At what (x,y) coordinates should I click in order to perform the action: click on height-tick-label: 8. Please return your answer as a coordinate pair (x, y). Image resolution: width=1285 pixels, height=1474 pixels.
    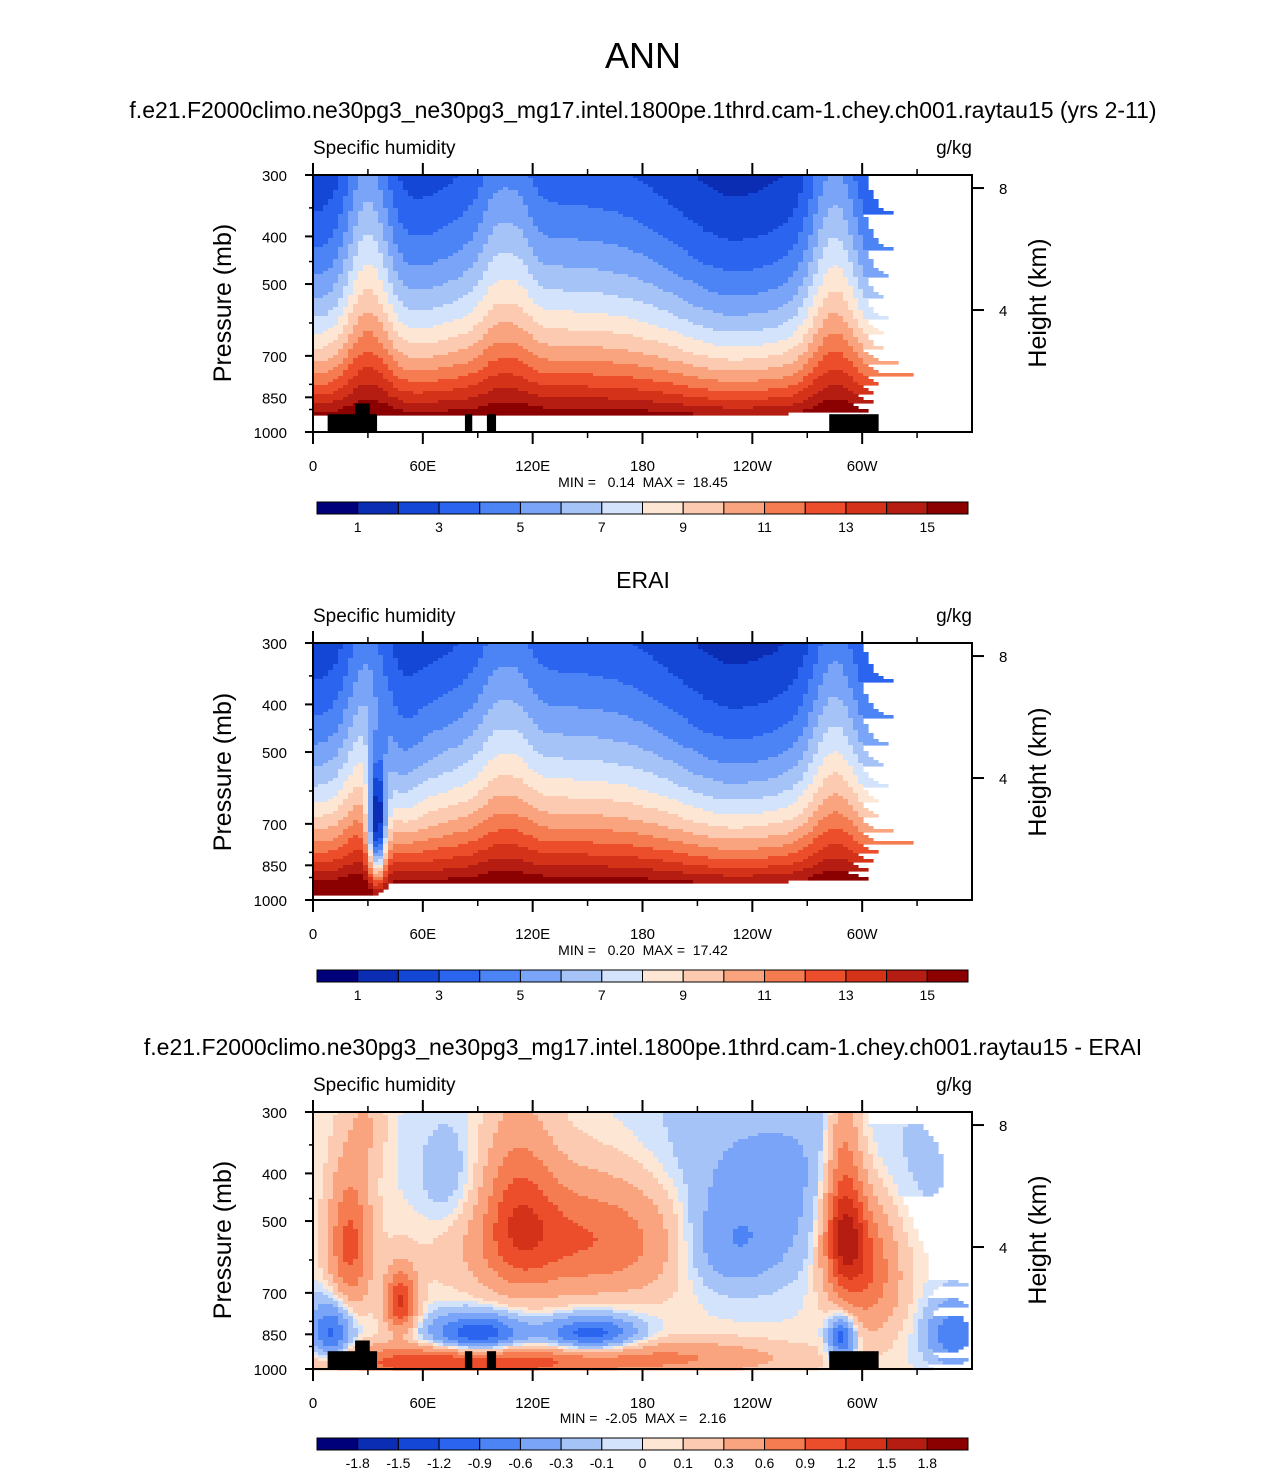
    Looking at the image, I should click on (1003, 189).